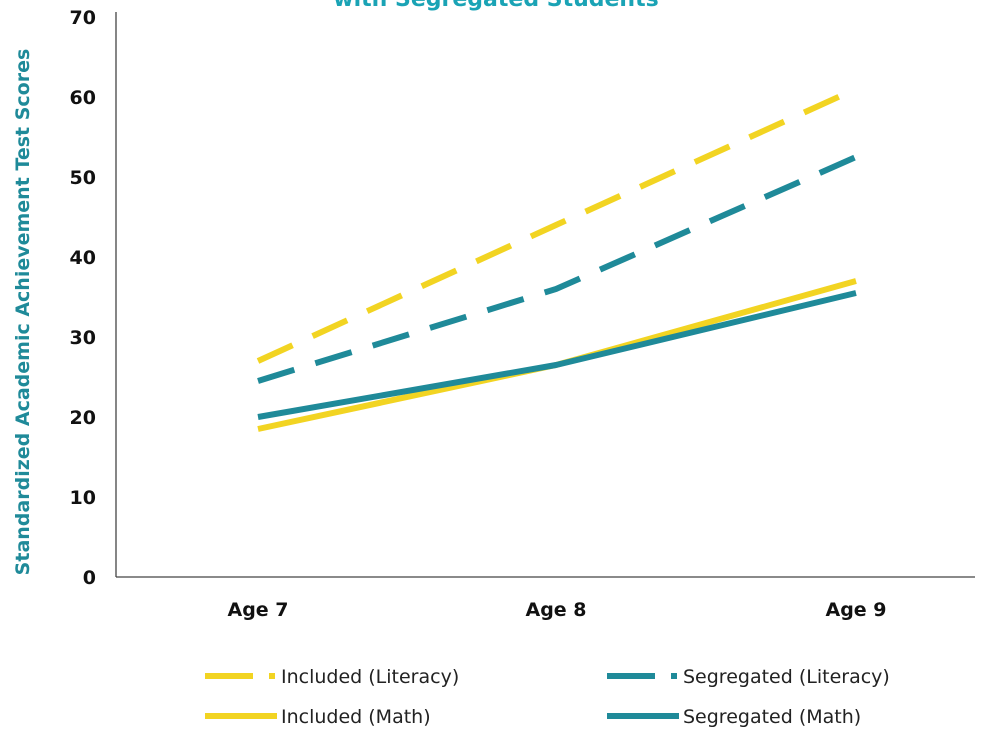  What do you see at coordinates (83, 178) in the screenshot?
I see `y-tick-label: 50` at bounding box center [83, 178].